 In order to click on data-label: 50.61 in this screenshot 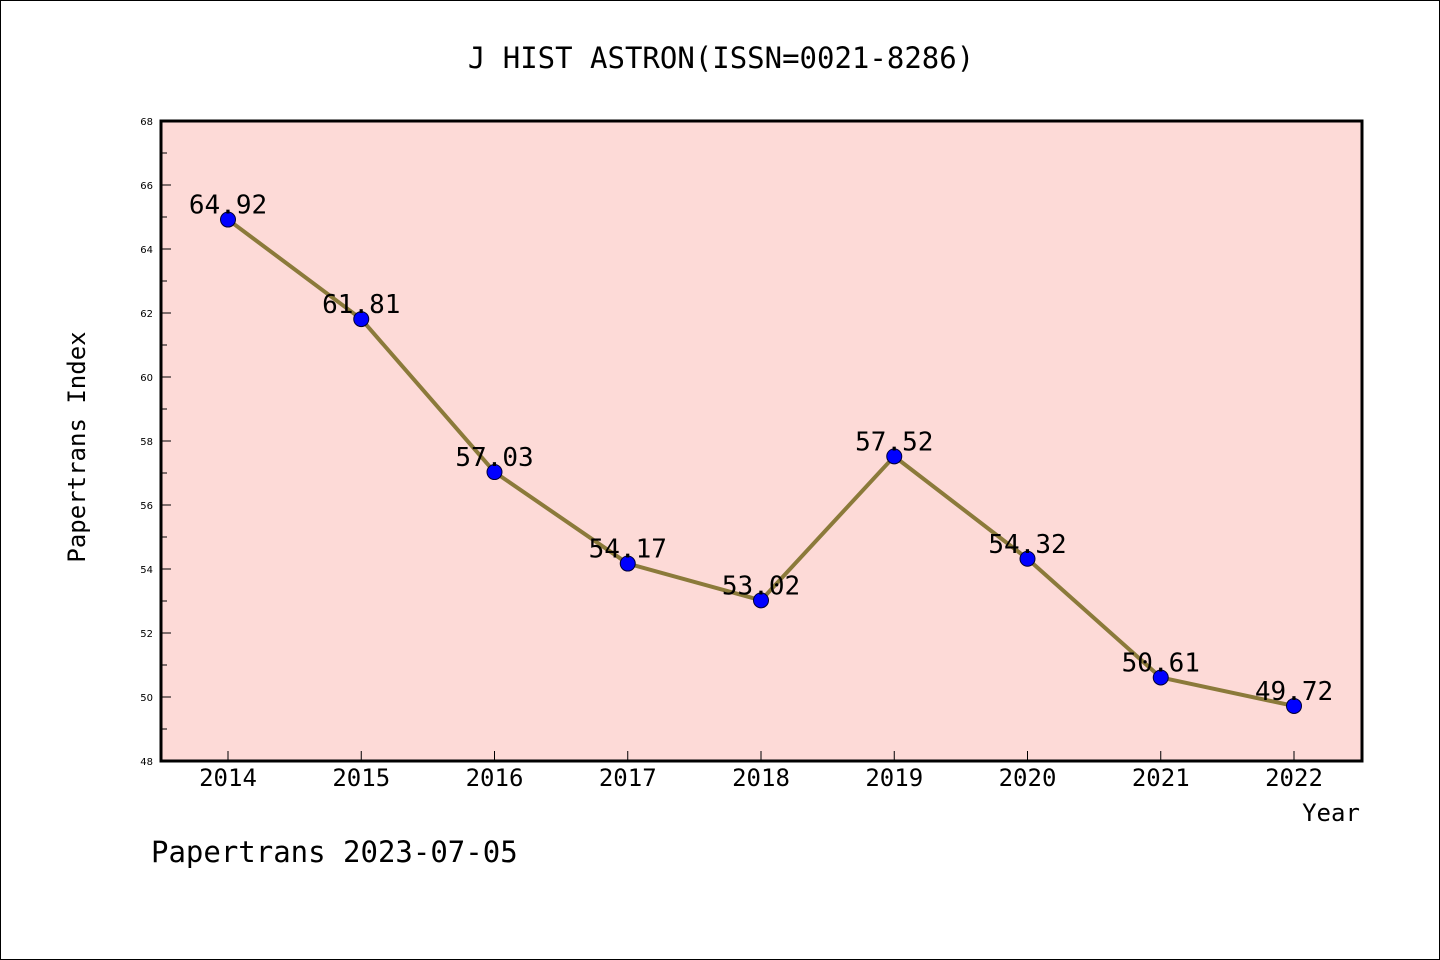, I will do `click(1161, 663)`.